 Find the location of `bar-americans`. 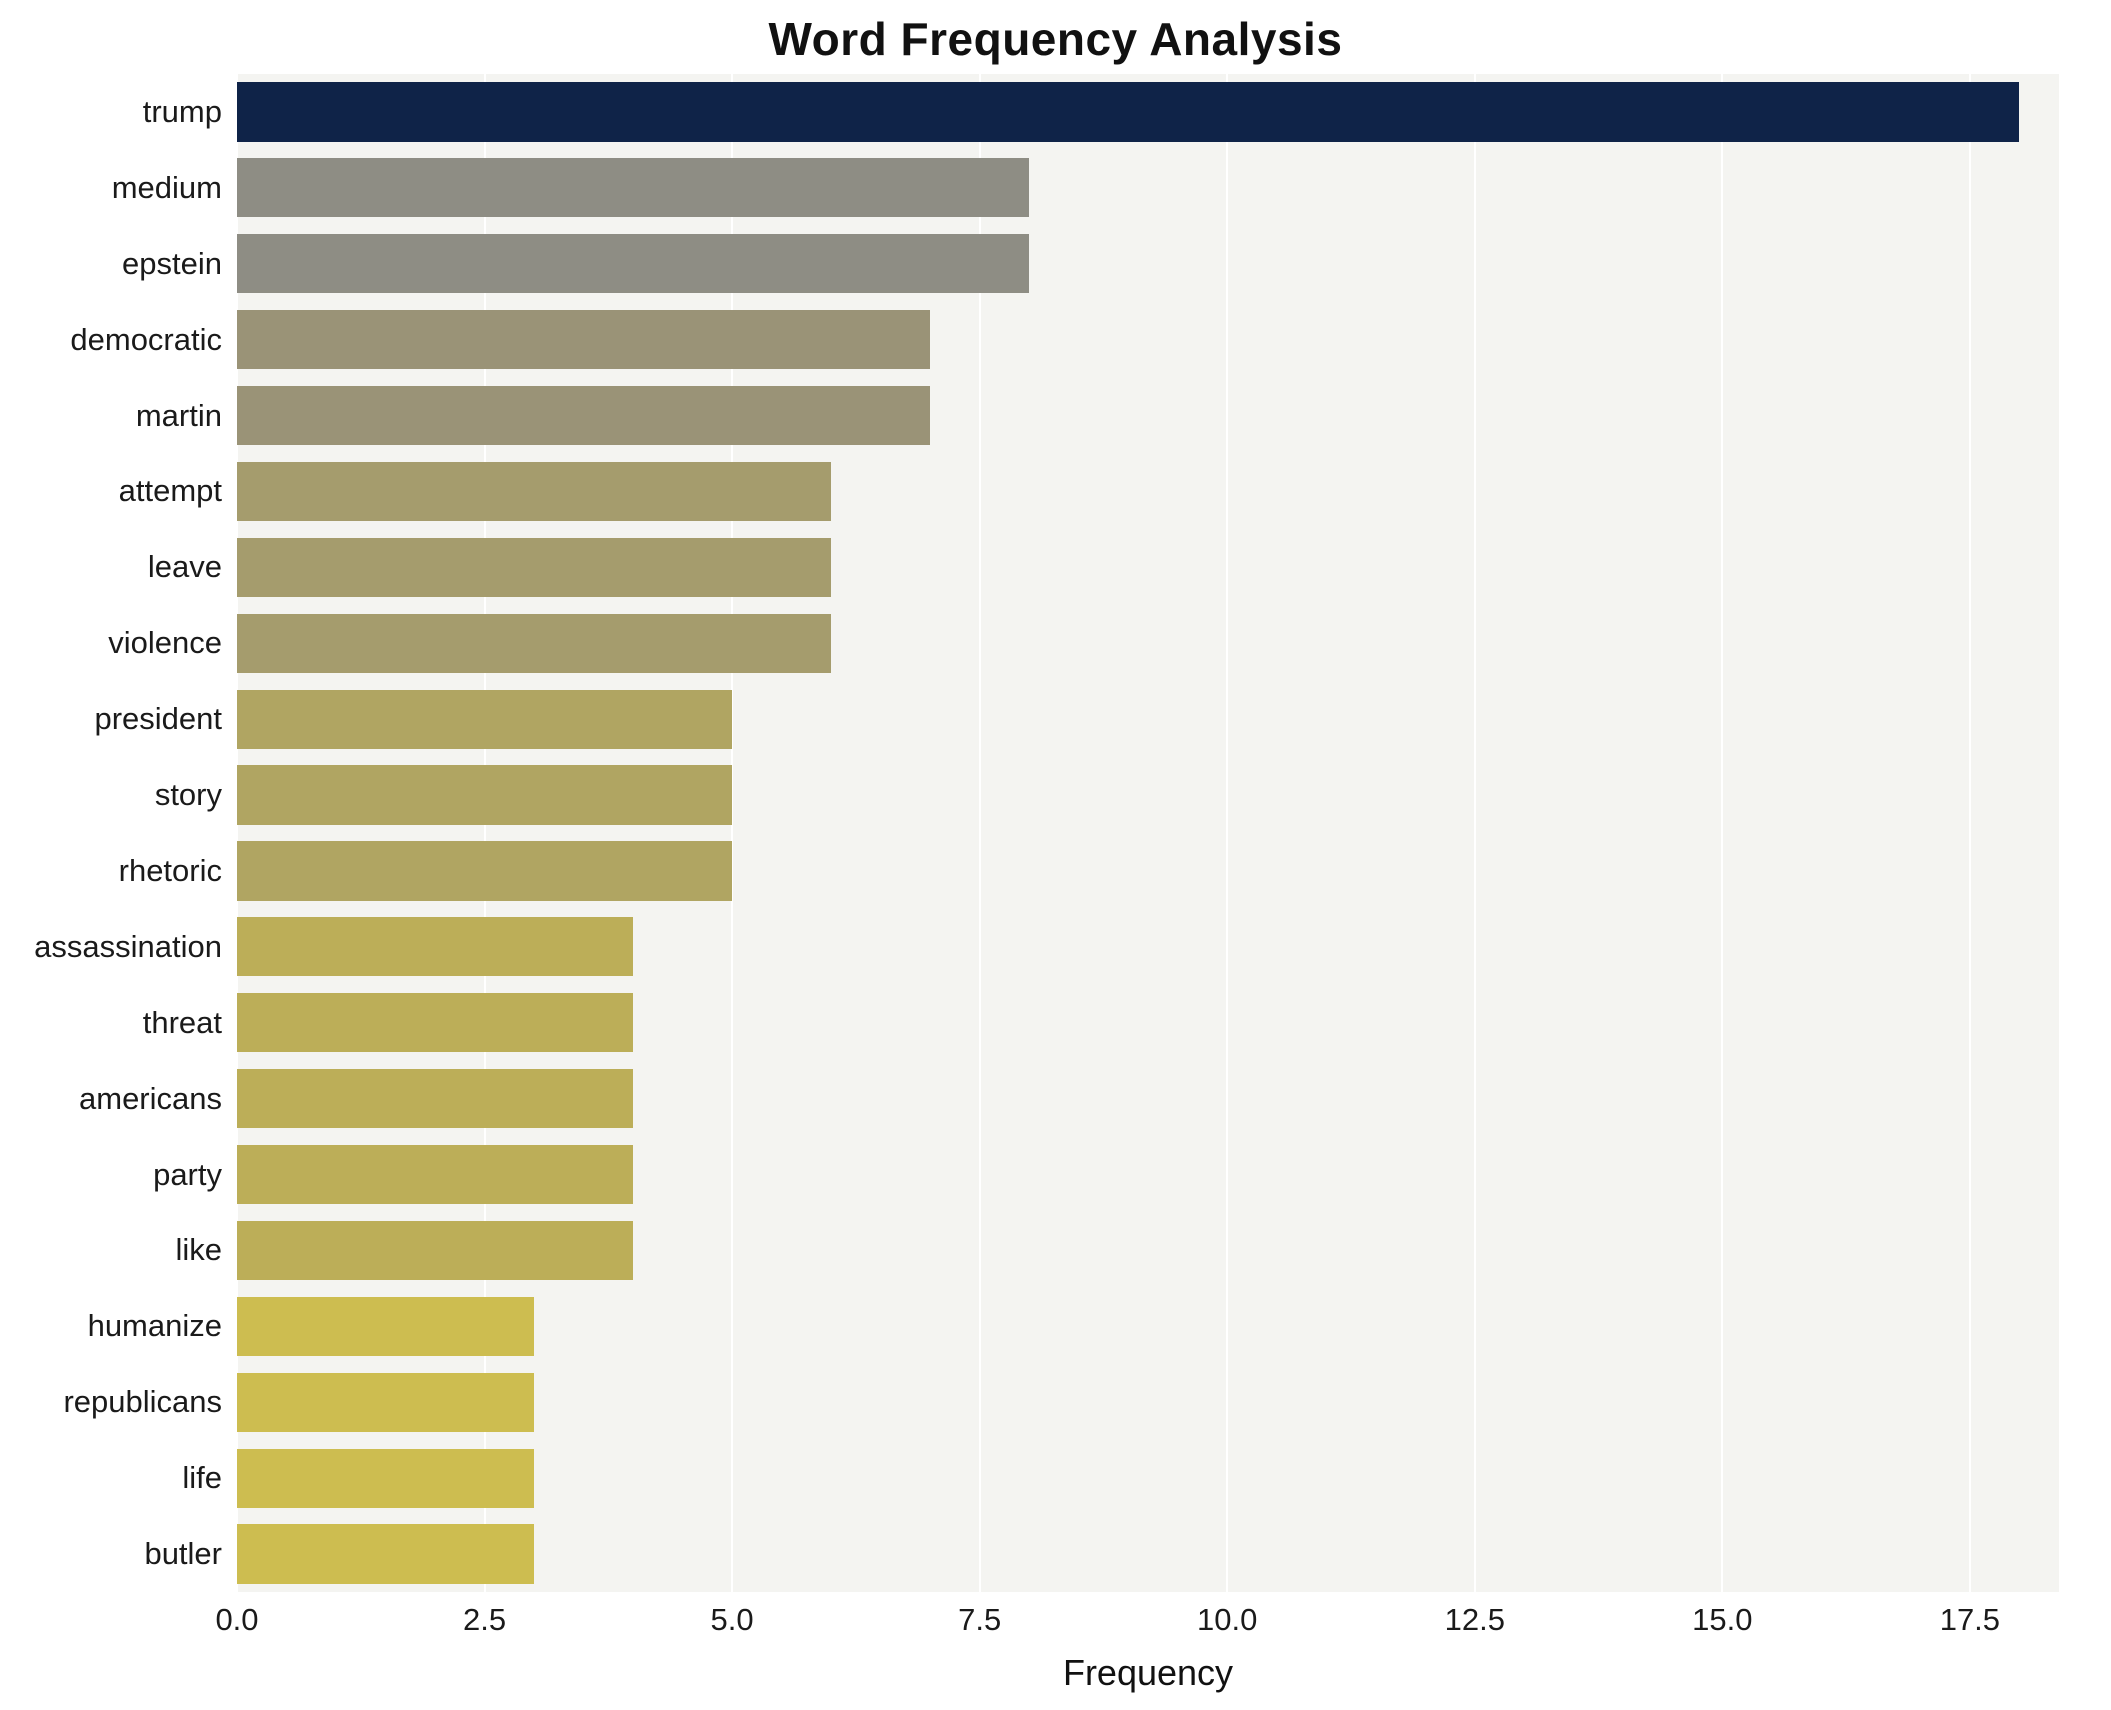

bar-americans is located at coordinates (435, 1099).